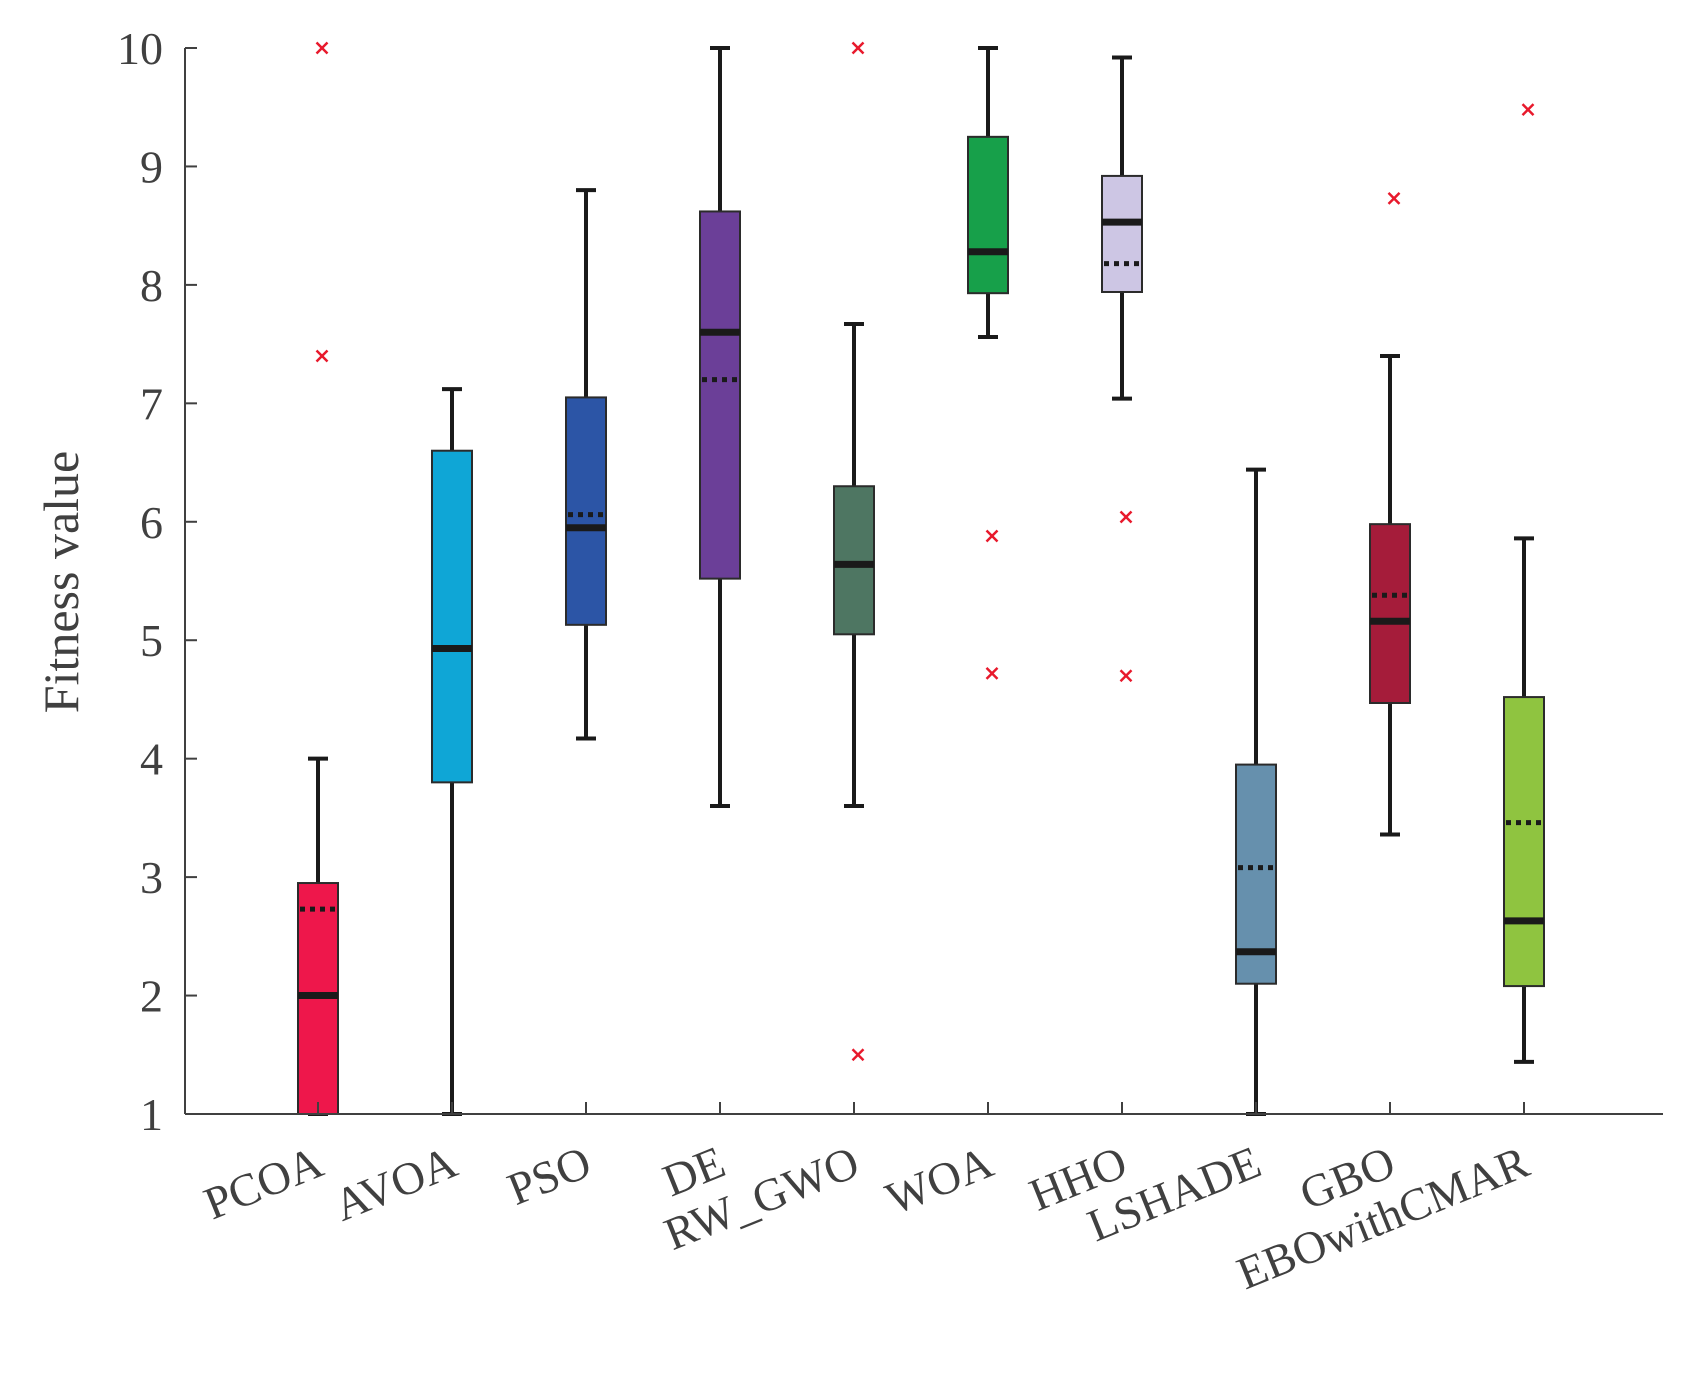 This screenshot has height=1386, width=1689. What do you see at coordinates (151, 285) in the screenshot?
I see `y-tick-label: 8` at bounding box center [151, 285].